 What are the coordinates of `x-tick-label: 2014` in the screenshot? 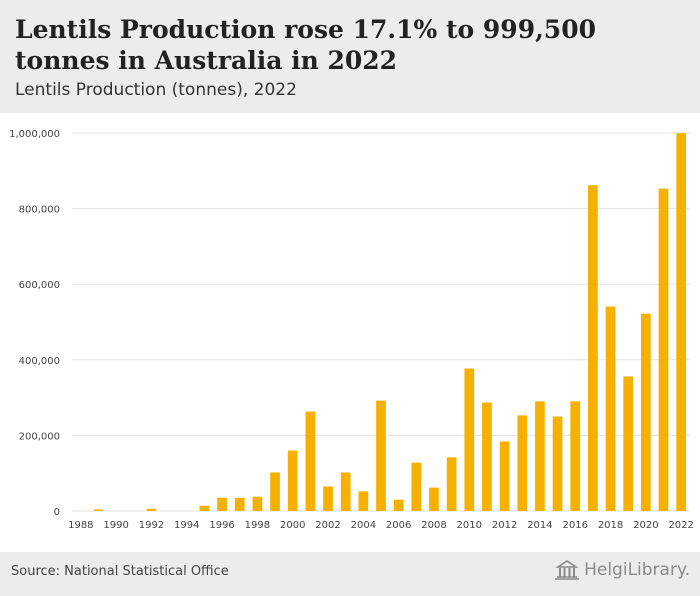 It's located at (539, 525).